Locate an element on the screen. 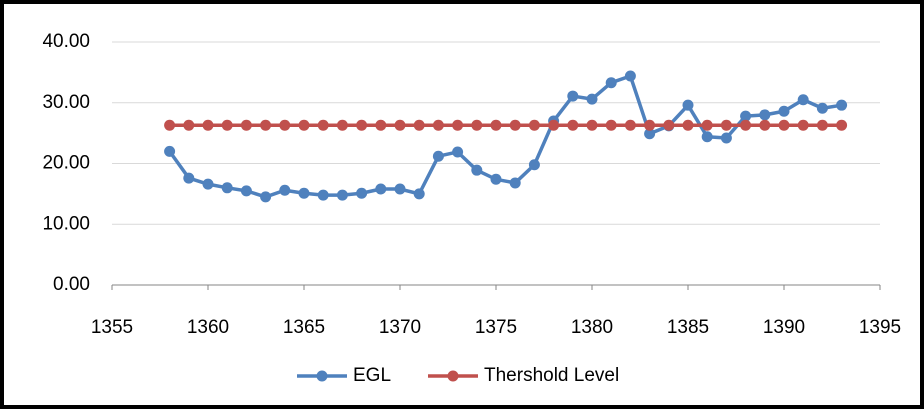 This screenshot has width=924, height=409. y-tick-label: 10.00 is located at coordinates (66, 223).